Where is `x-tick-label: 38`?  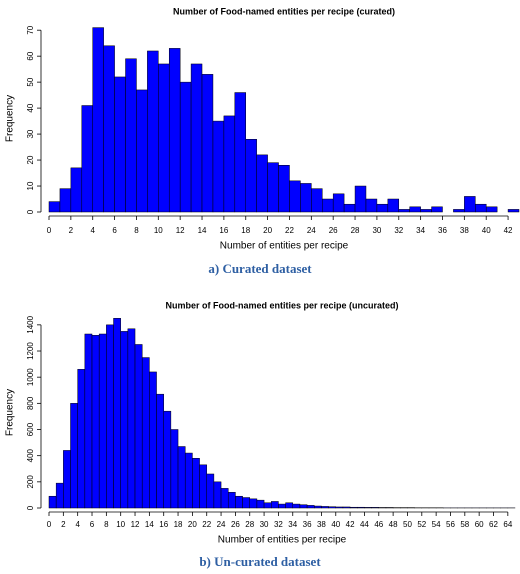
x-tick-label: 38 is located at coordinates (321, 524).